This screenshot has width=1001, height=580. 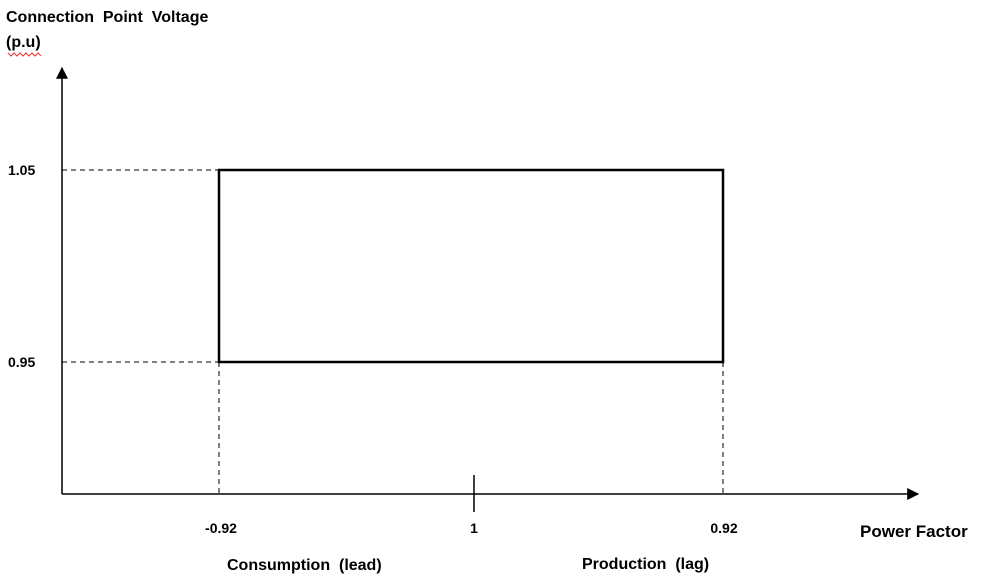 I want to click on y-axis-title-line-2: (p.u), so click(x=23, y=42).